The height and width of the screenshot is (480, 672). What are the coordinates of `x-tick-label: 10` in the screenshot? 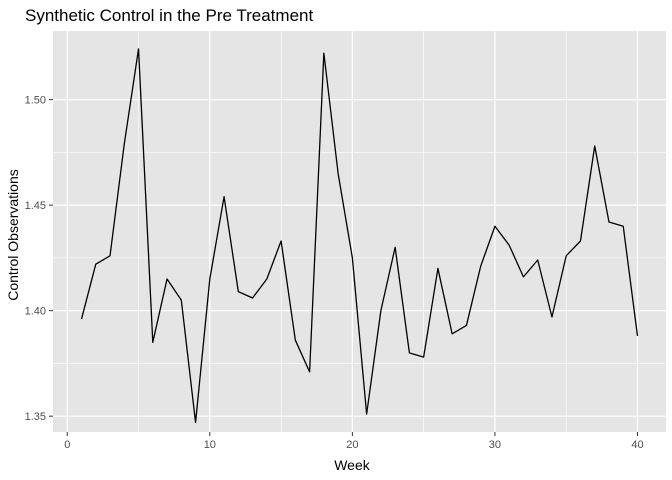 It's located at (210, 445).